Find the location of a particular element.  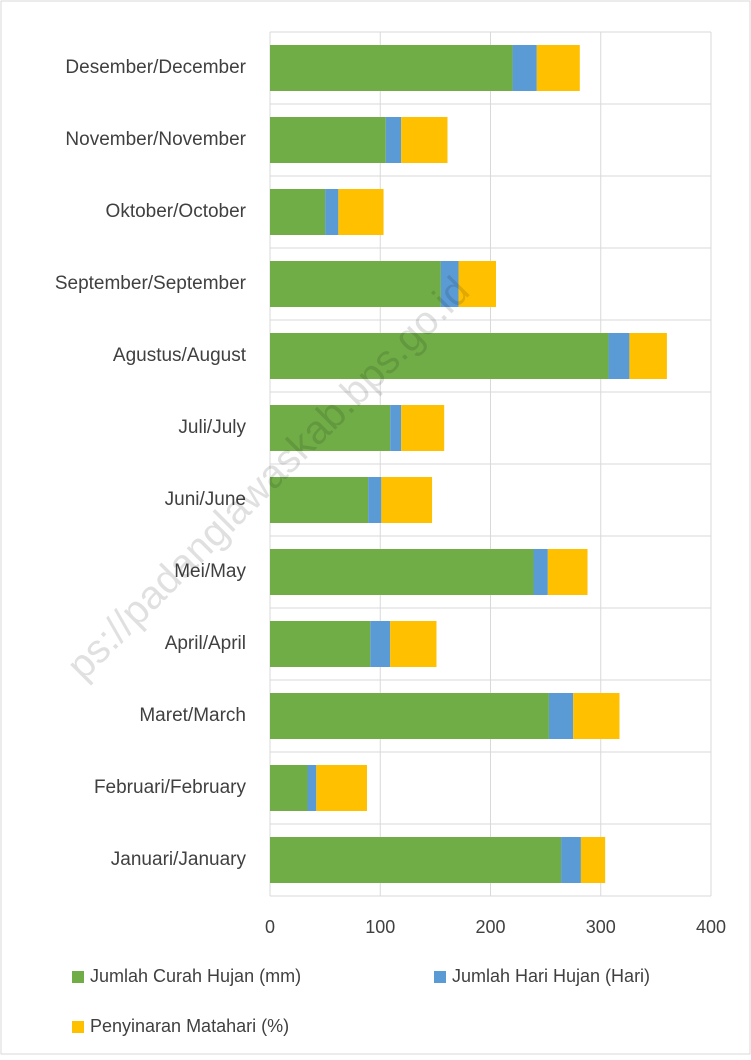

legend-label: Jumlah Curah Hujan (mm) is located at coordinates (195, 976).